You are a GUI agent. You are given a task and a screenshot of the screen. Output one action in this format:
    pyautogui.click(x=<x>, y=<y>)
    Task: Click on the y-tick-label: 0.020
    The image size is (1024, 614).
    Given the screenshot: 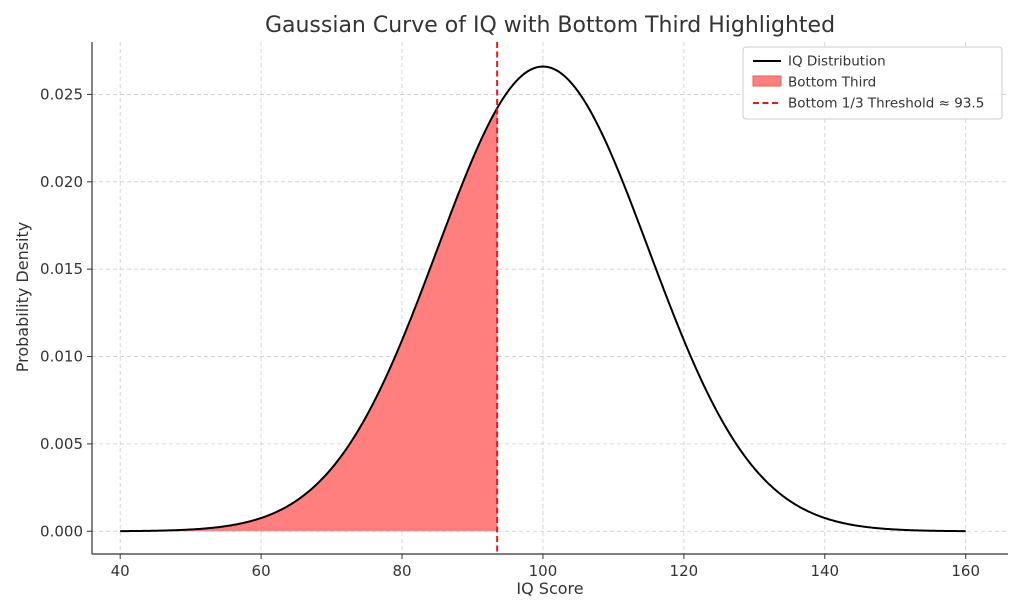 What is the action you would take?
    pyautogui.click(x=61, y=182)
    